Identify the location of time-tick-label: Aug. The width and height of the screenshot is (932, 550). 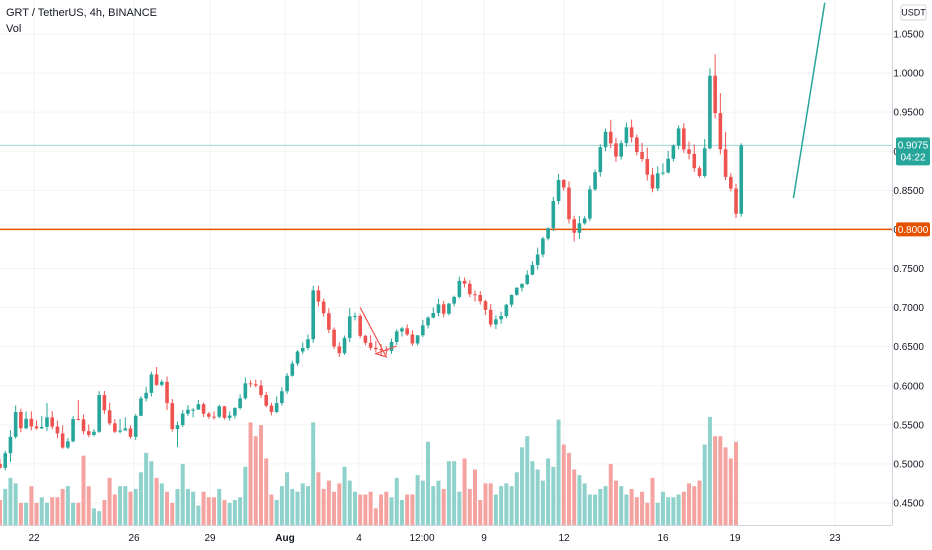
(284, 538).